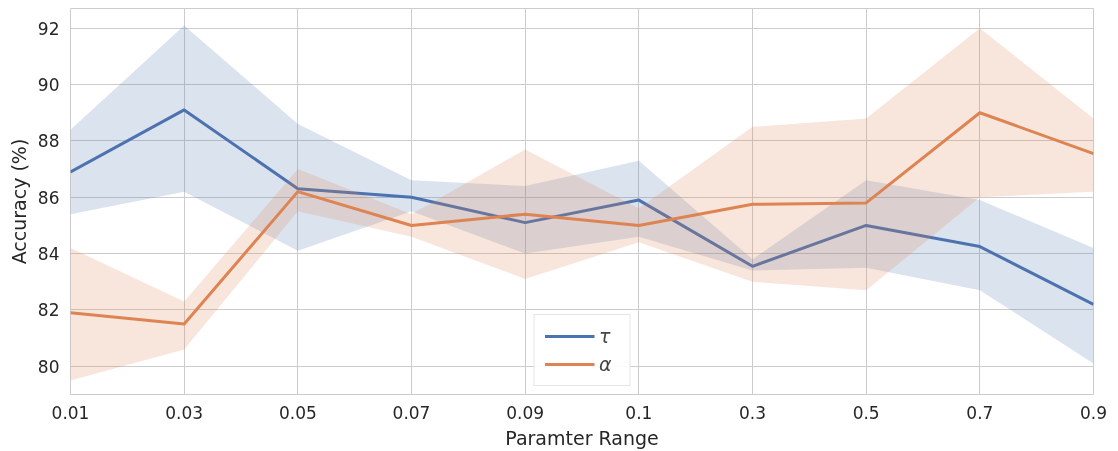 The width and height of the screenshot is (1118, 451). Describe the element at coordinates (70, 412) in the screenshot. I see `x-tick-label: 0.01` at that location.